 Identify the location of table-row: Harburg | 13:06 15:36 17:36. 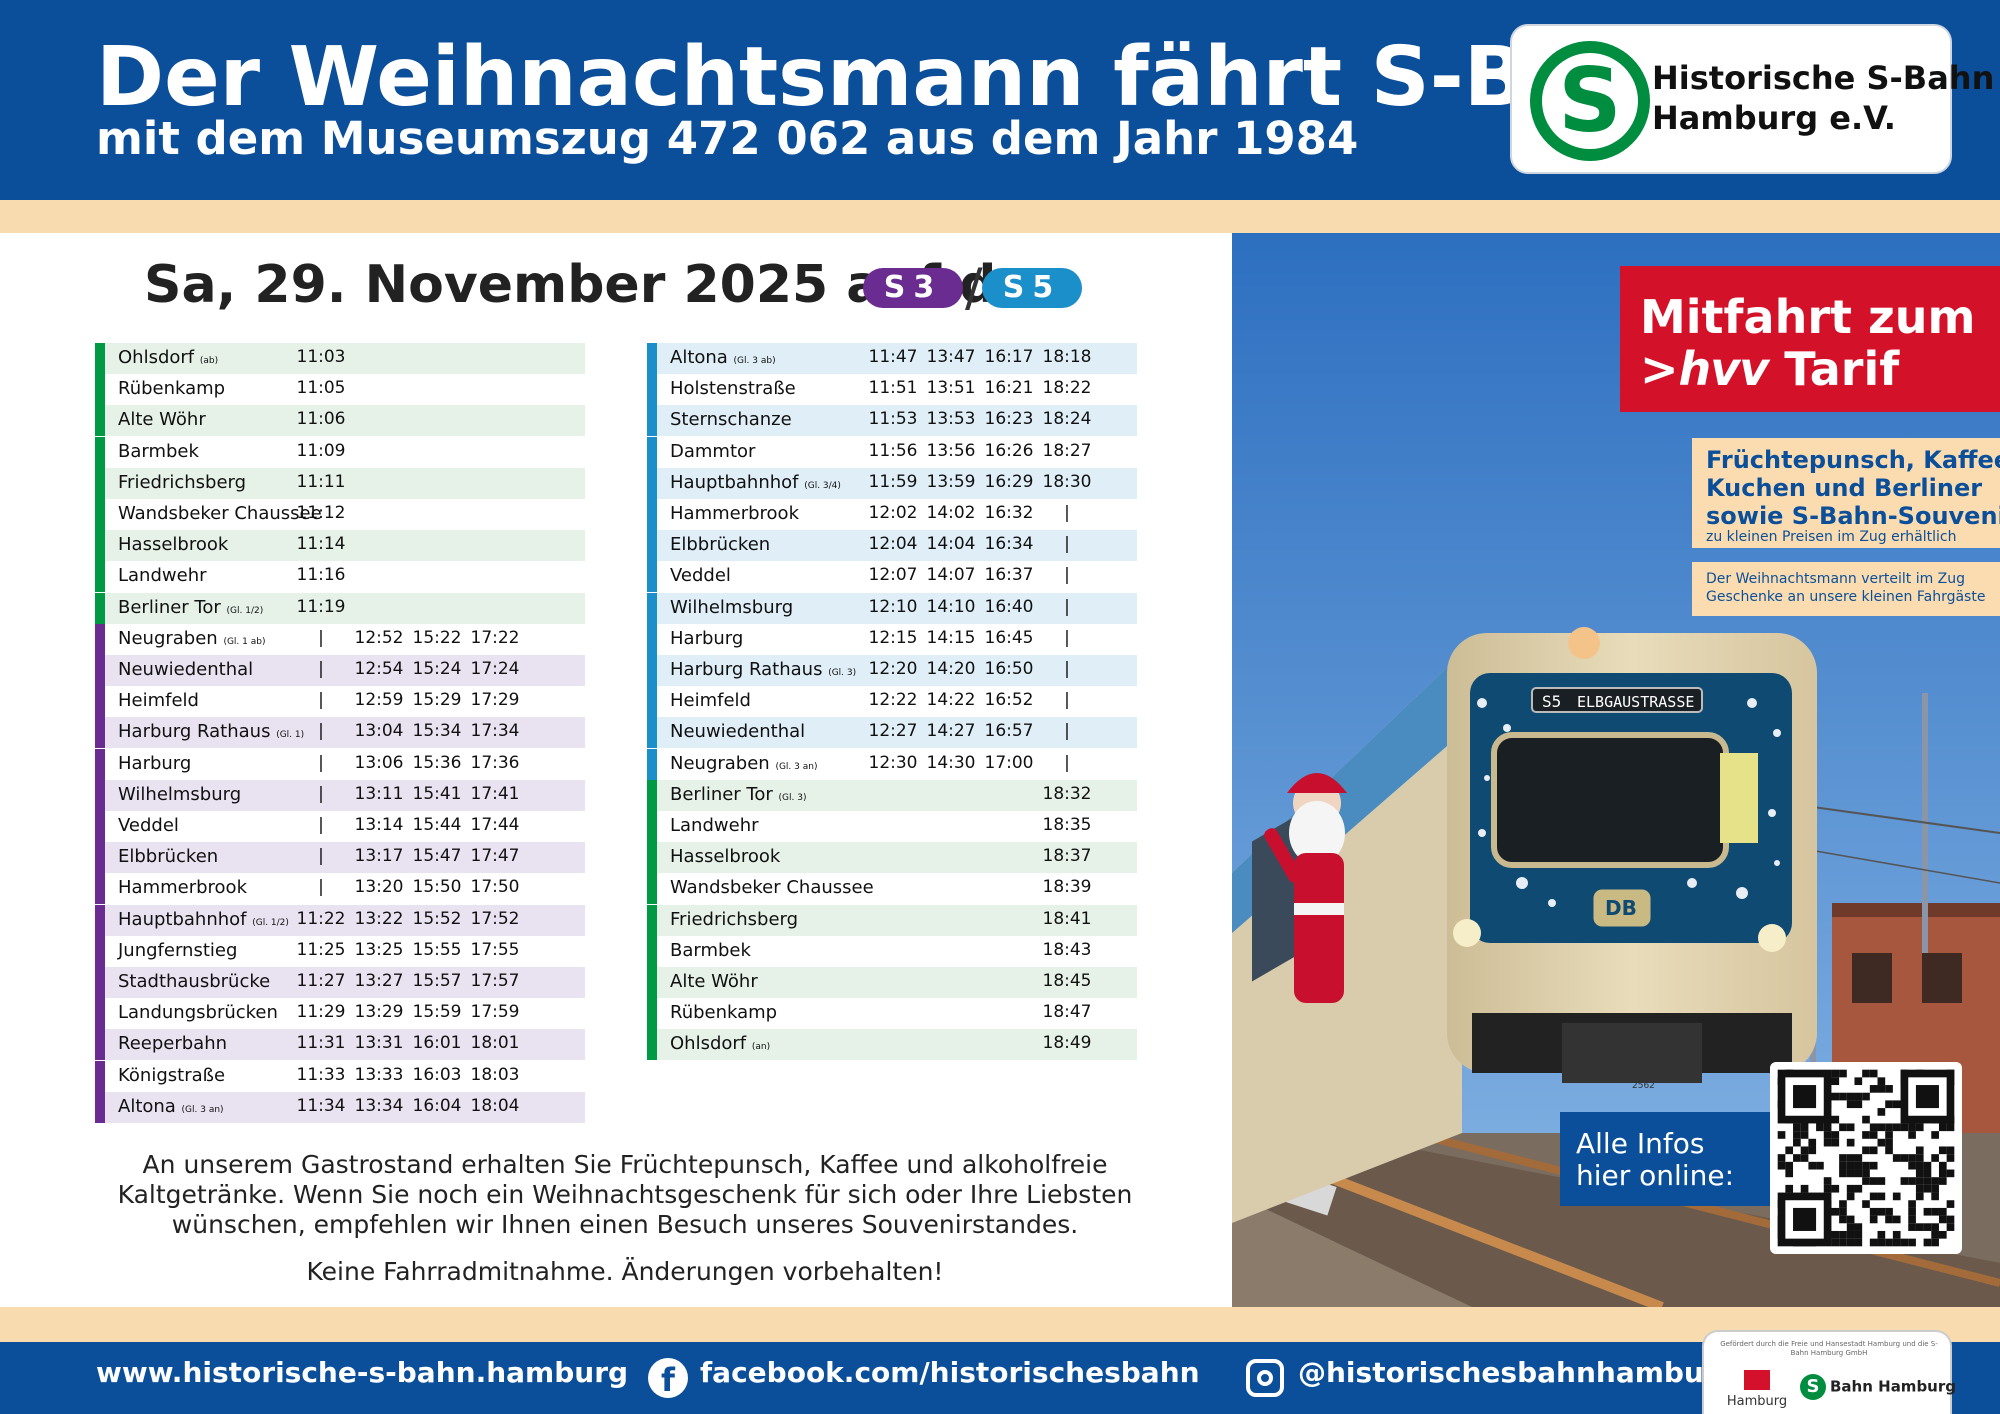
(340, 764).